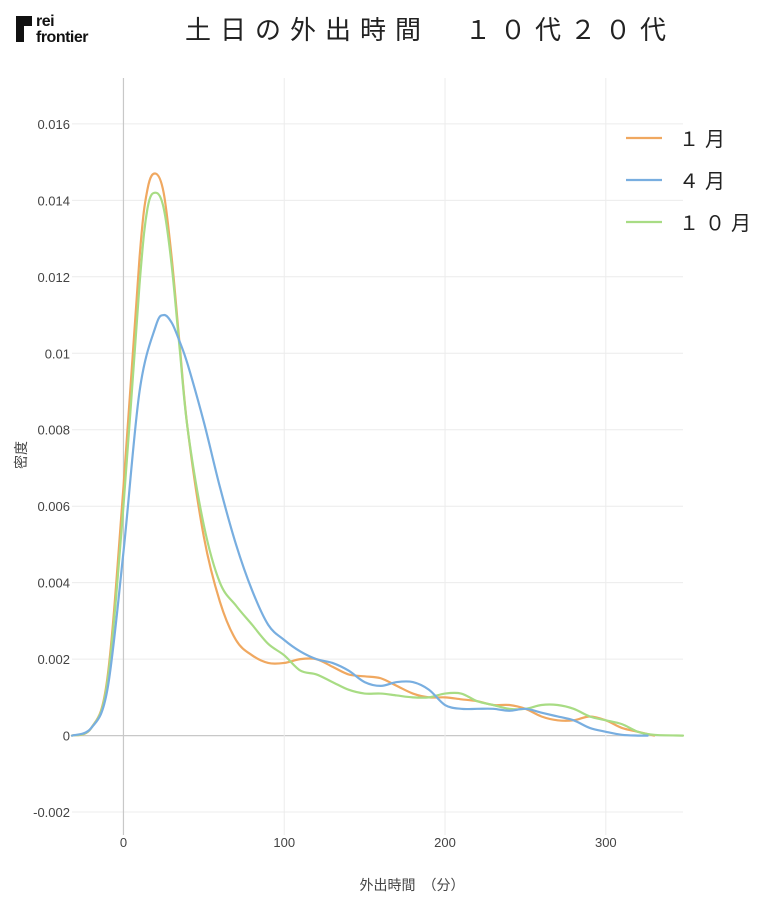  I want to click on chart-title: 土日の外出時間 １０代２０代, so click(429, 31).